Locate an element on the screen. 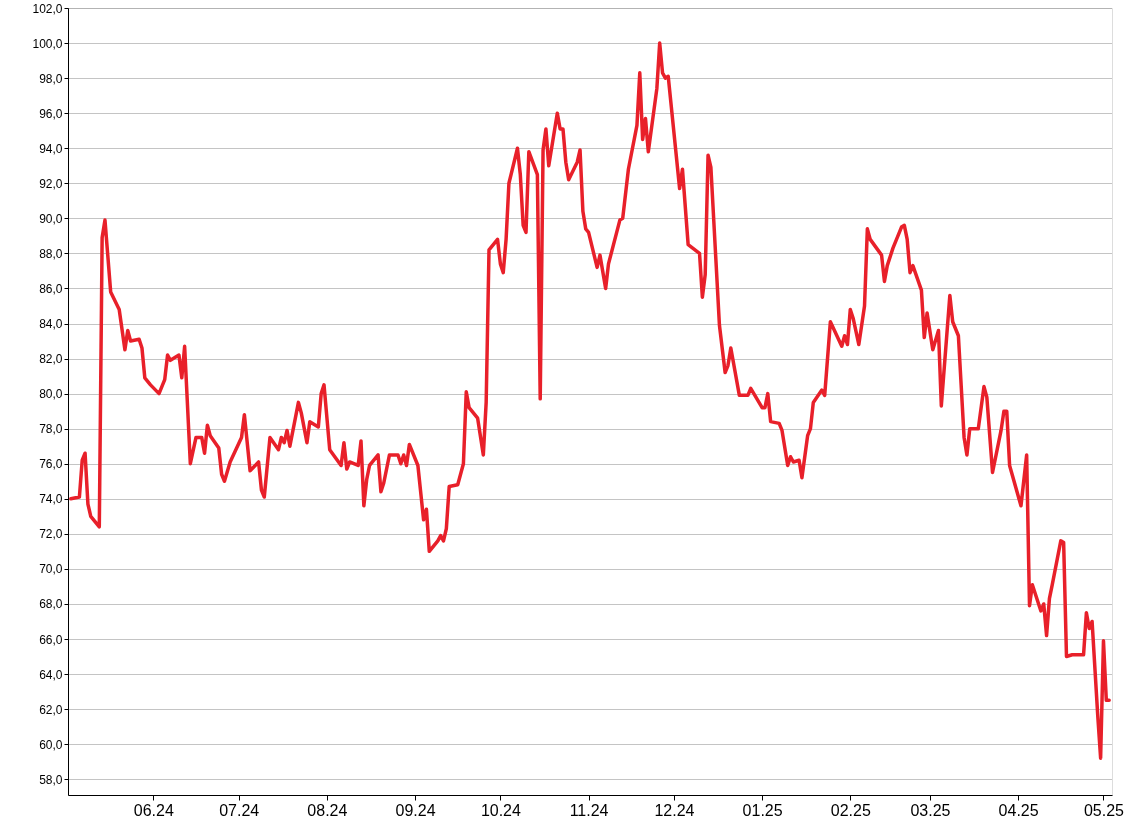  y-tick-label: 102,0 is located at coordinates (47, 8).